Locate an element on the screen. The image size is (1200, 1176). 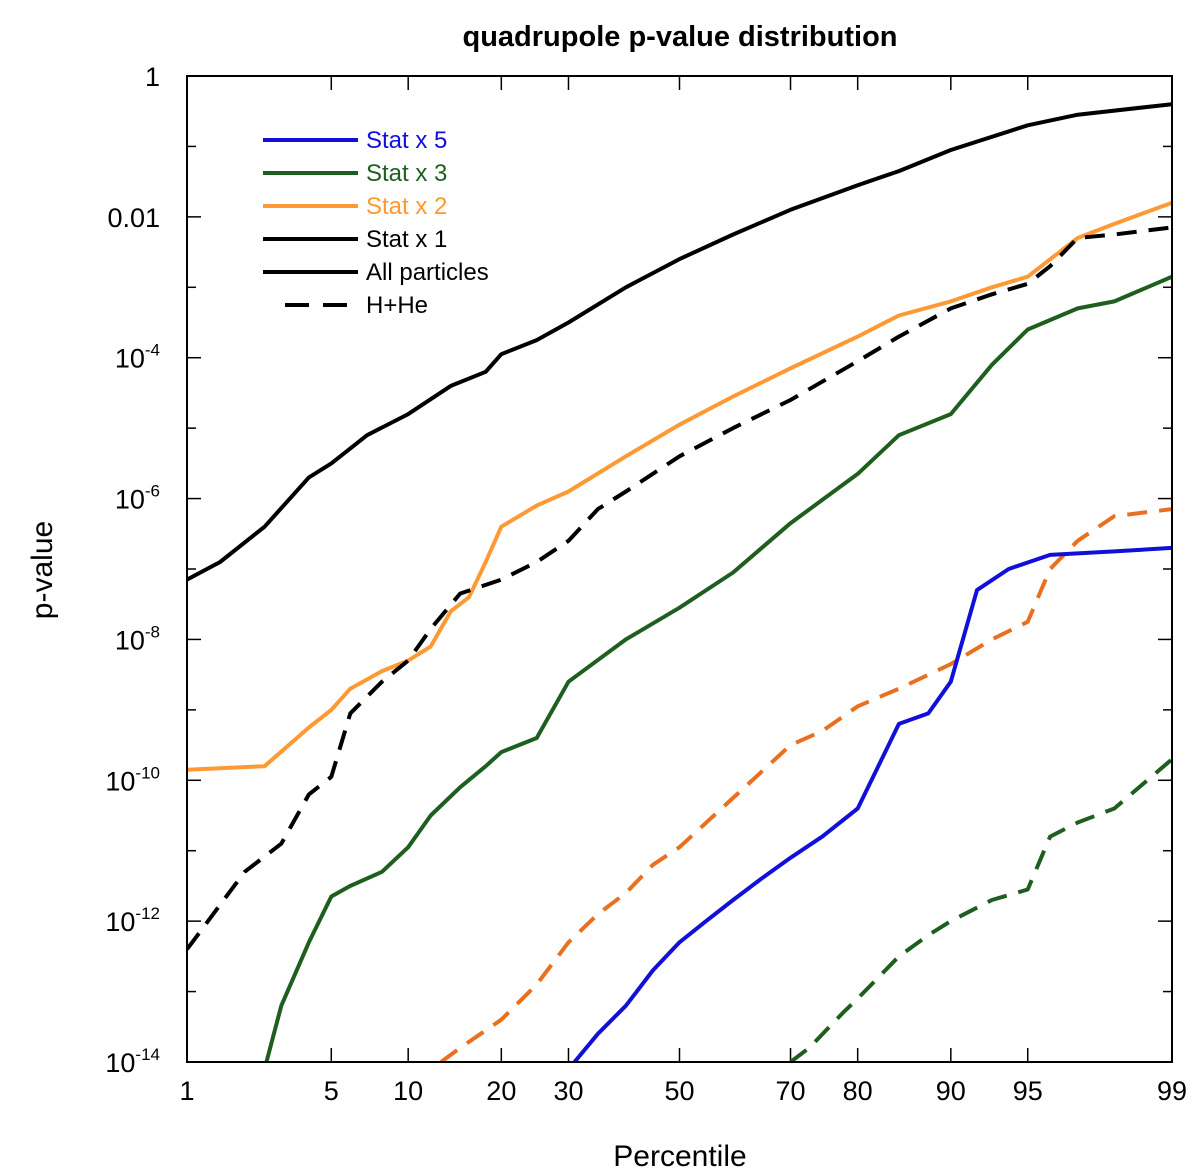
series-line is located at coordinates (980, 909).